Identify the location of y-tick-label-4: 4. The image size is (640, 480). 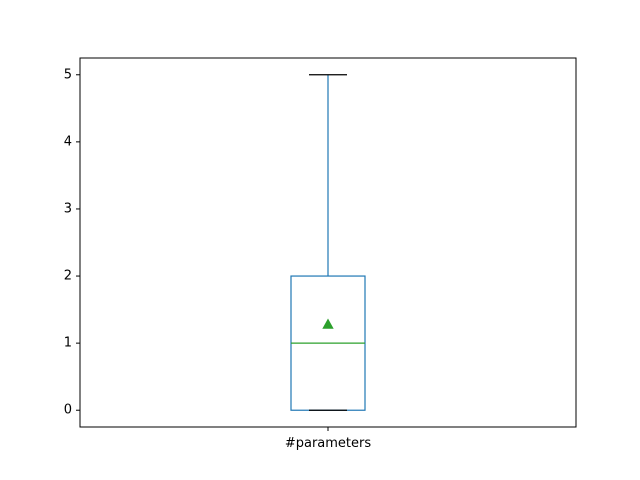
(68, 141).